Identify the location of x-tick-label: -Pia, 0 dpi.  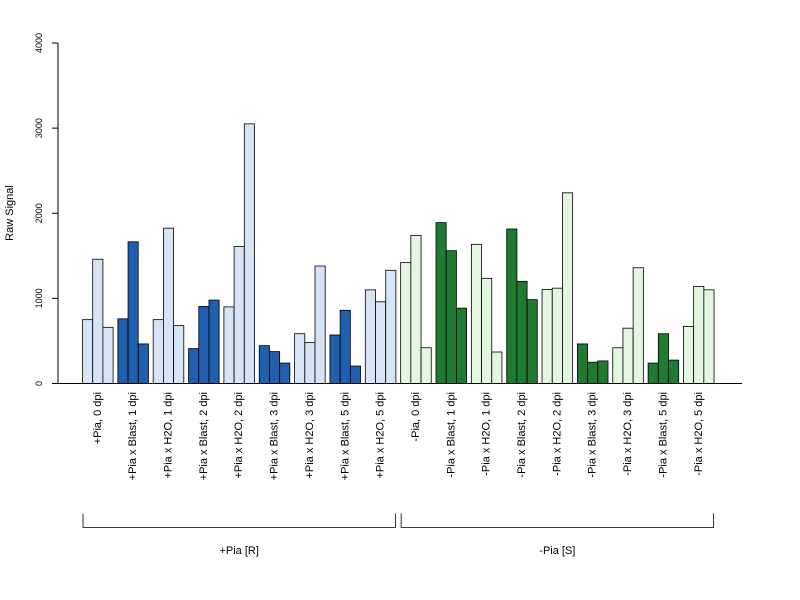
(416, 417).